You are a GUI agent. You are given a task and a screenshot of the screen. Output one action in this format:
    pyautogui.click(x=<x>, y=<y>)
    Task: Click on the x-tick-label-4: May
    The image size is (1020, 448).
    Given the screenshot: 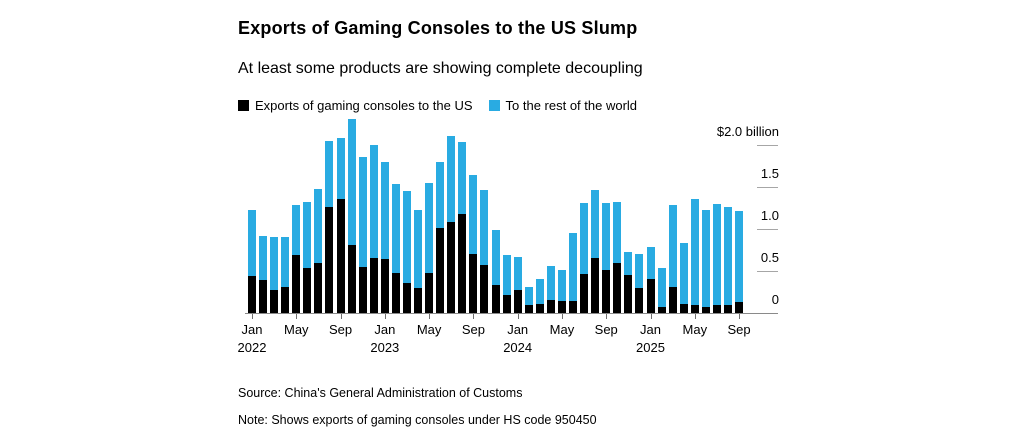 What is the action you would take?
    pyautogui.click(x=296, y=329)
    